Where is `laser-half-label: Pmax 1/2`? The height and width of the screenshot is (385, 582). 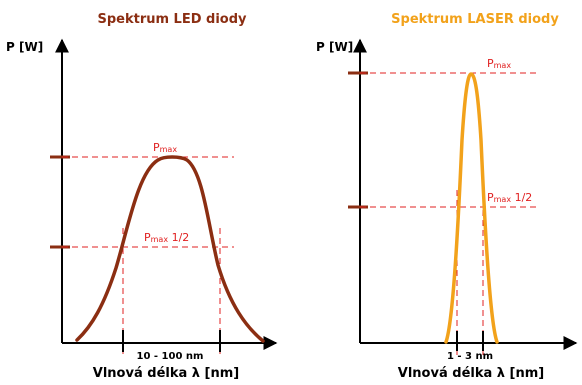 laser-half-label: Pmax 1/2 is located at coordinates (509, 197).